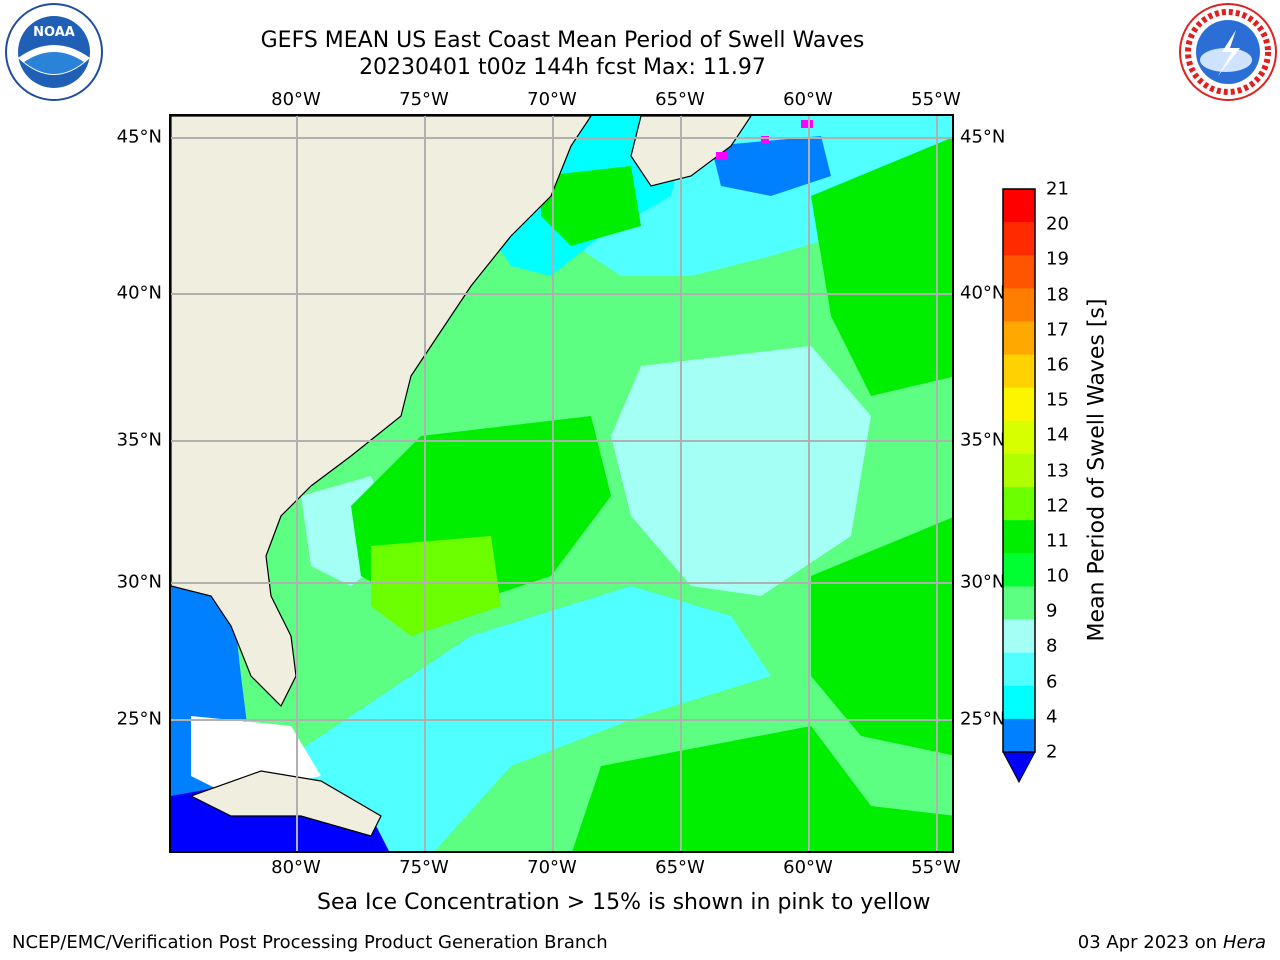 This screenshot has width=1280, height=960. What do you see at coordinates (54, 32) in the screenshot?
I see `svg-text: NOAA` at bounding box center [54, 32].